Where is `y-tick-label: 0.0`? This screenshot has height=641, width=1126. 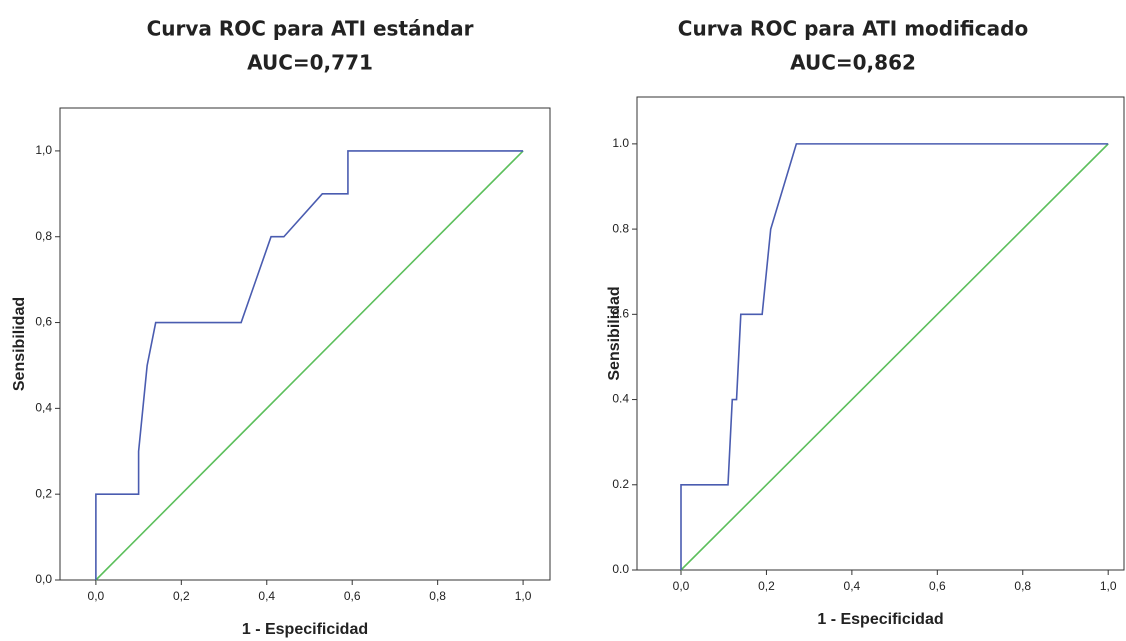 y-tick-label: 0.0 is located at coordinates (620, 569).